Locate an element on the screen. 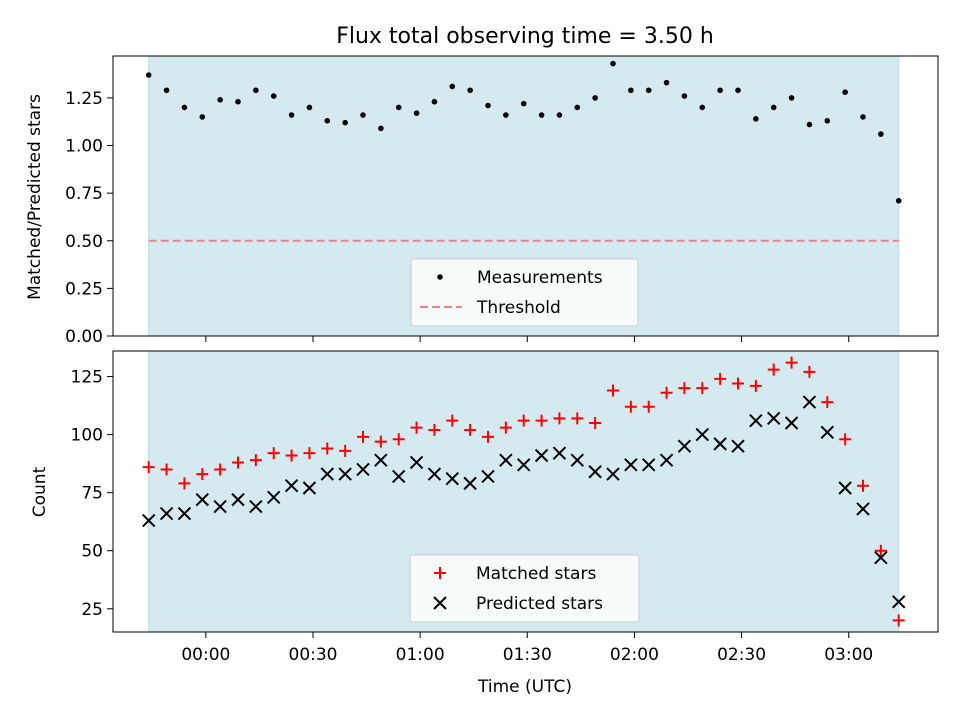 This screenshot has height=720, width=960. y-tick-label: 50 is located at coordinates (92, 552).